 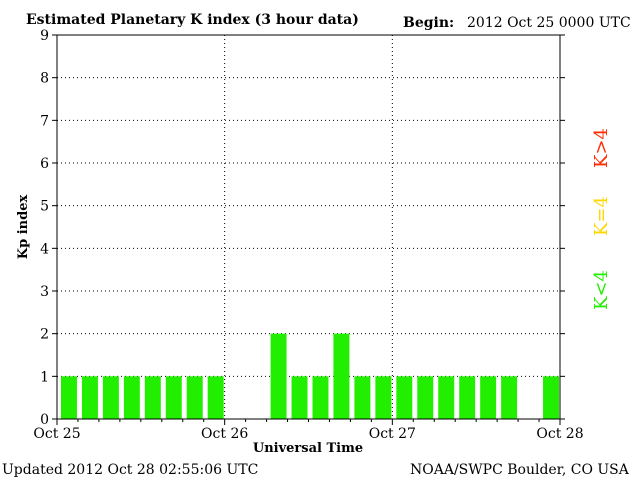 What do you see at coordinates (601, 216) in the screenshot?
I see `legend-k-equal-4: K=4` at bounding box center [601, 216].